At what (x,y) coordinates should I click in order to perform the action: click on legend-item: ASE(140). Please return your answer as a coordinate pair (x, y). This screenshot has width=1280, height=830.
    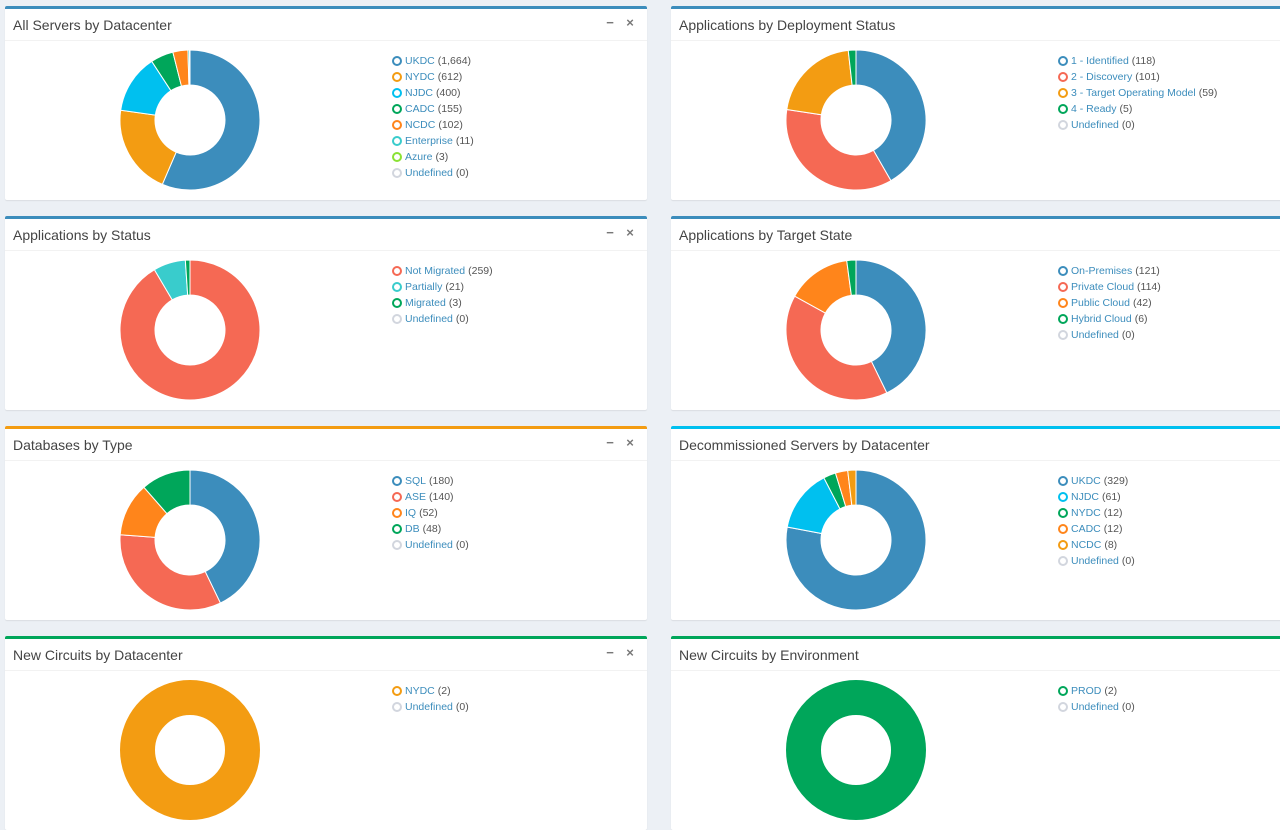
    Looking at the image, I should click on (430, 497).